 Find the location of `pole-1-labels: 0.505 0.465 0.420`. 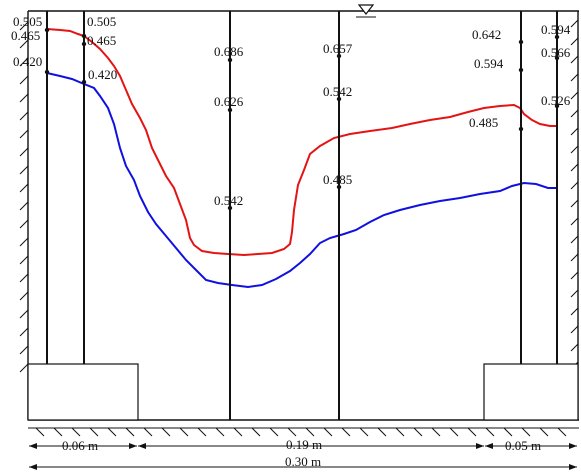

pole-1-labels: 0.505 0.465 0.420 is located at coordinates (26, 41).